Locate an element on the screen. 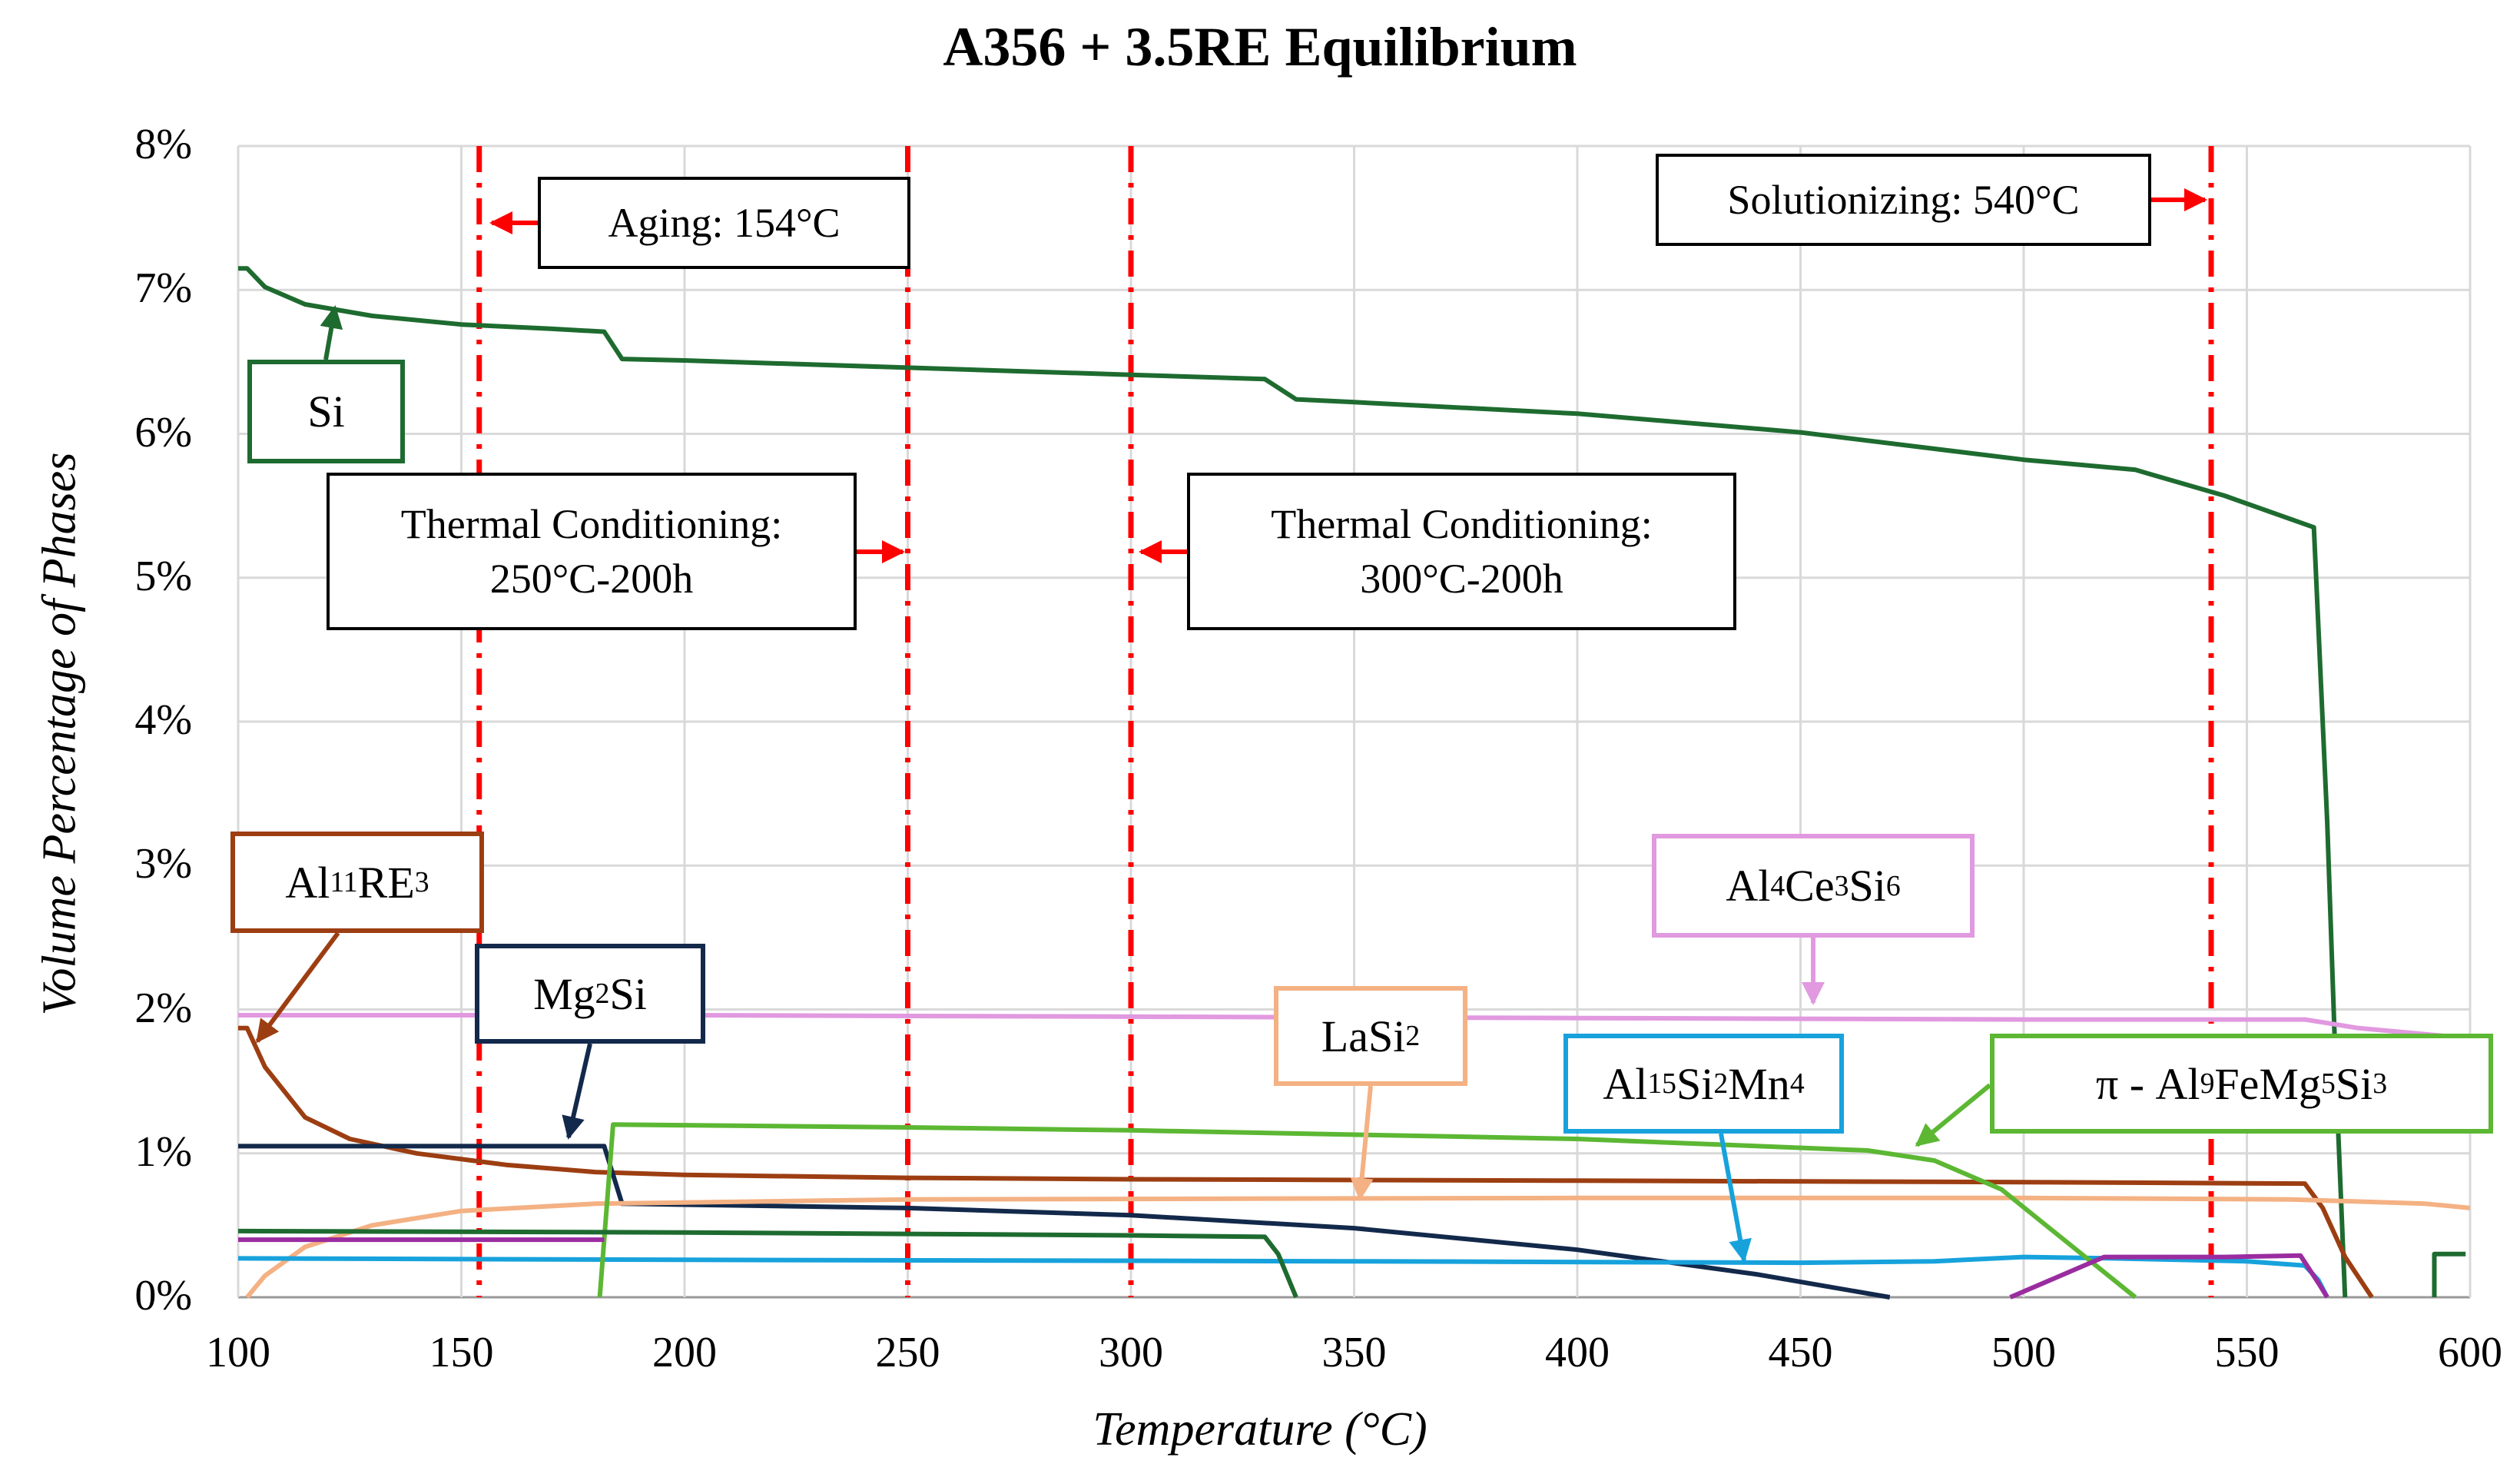  solutionizing-annotation: Solutionizing: 540°C is located at coordinates (1903, 200).